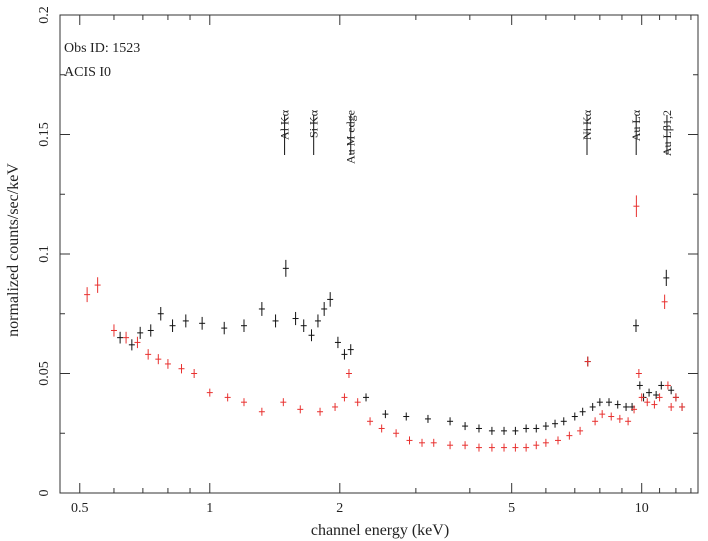 The height and width of the screenshot is (541, 708). What do you see at coordinates (314, 123) in the screenshot?
I see `line-marker-label: Si Kα` at bounding box center [314, 123].